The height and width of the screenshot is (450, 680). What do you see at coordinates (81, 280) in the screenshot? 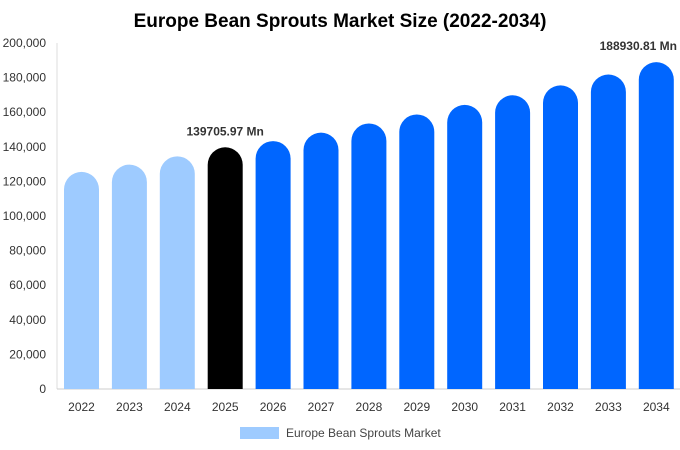
I see `bar-2022` at bounding box center [81, 280].